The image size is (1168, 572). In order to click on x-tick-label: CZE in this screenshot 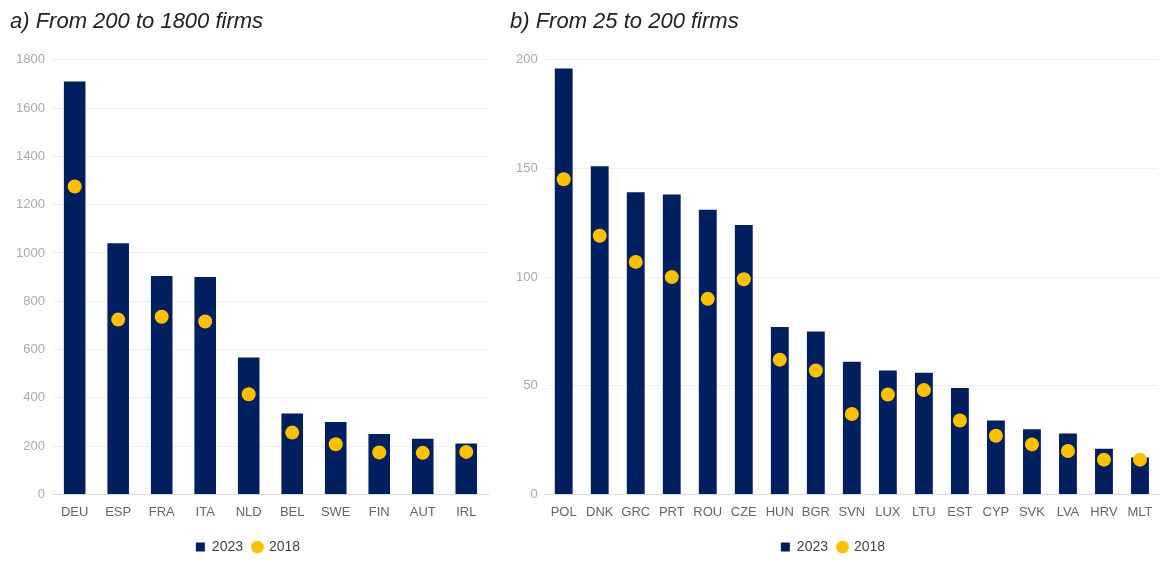, I will do `click(744, 511)`.